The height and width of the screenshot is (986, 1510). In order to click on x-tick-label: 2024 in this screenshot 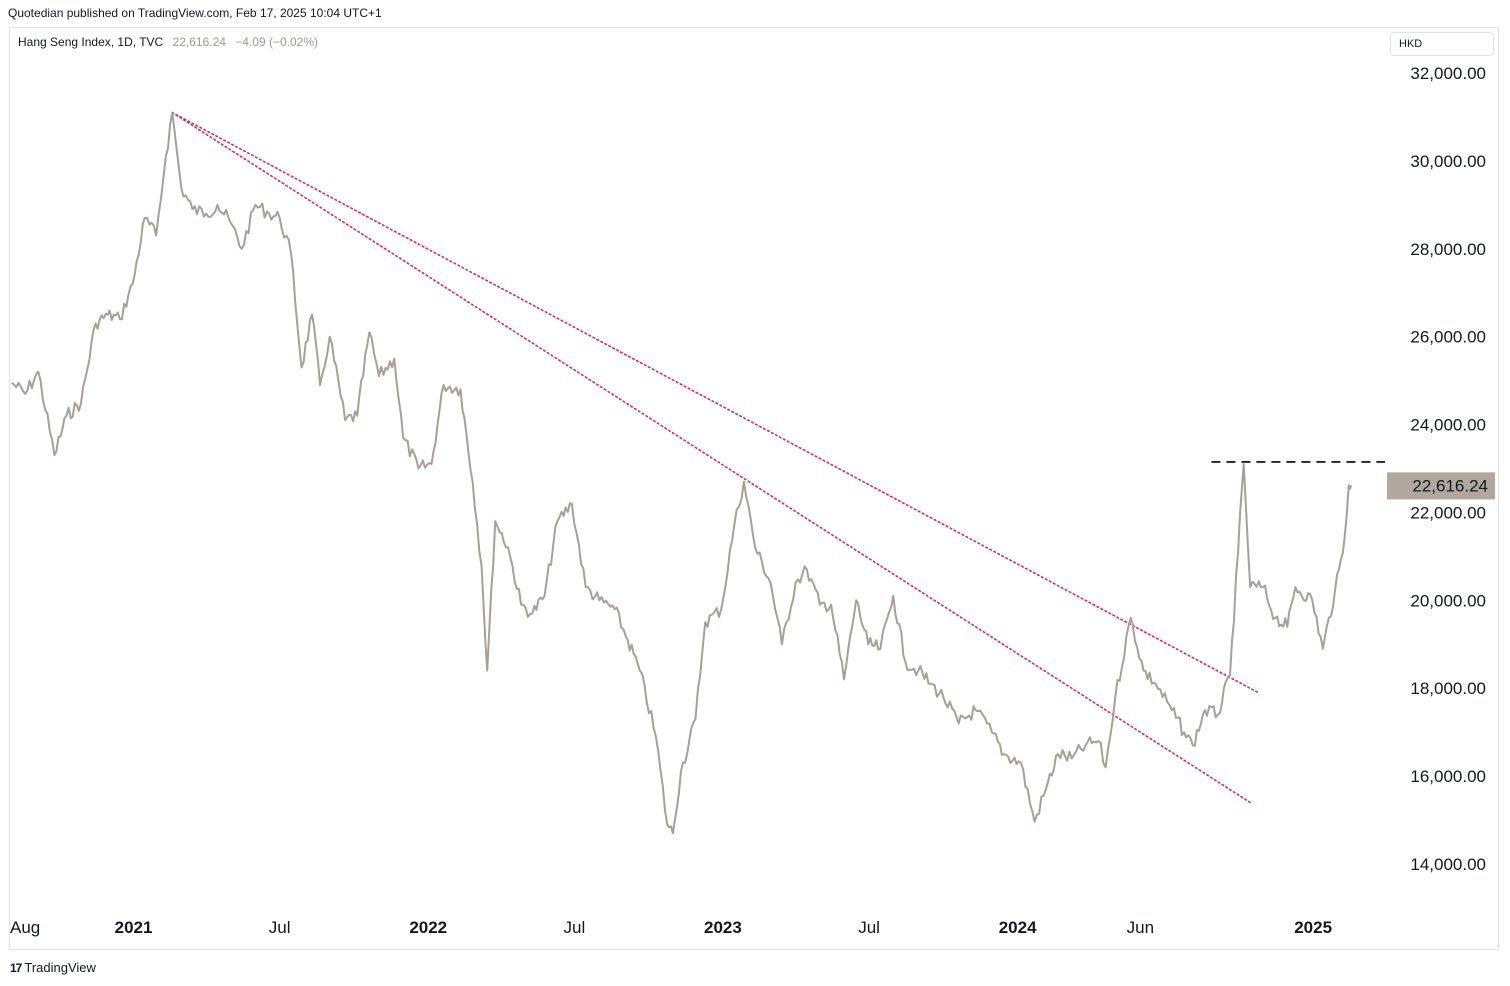, I will do `click(1018, 927)`.